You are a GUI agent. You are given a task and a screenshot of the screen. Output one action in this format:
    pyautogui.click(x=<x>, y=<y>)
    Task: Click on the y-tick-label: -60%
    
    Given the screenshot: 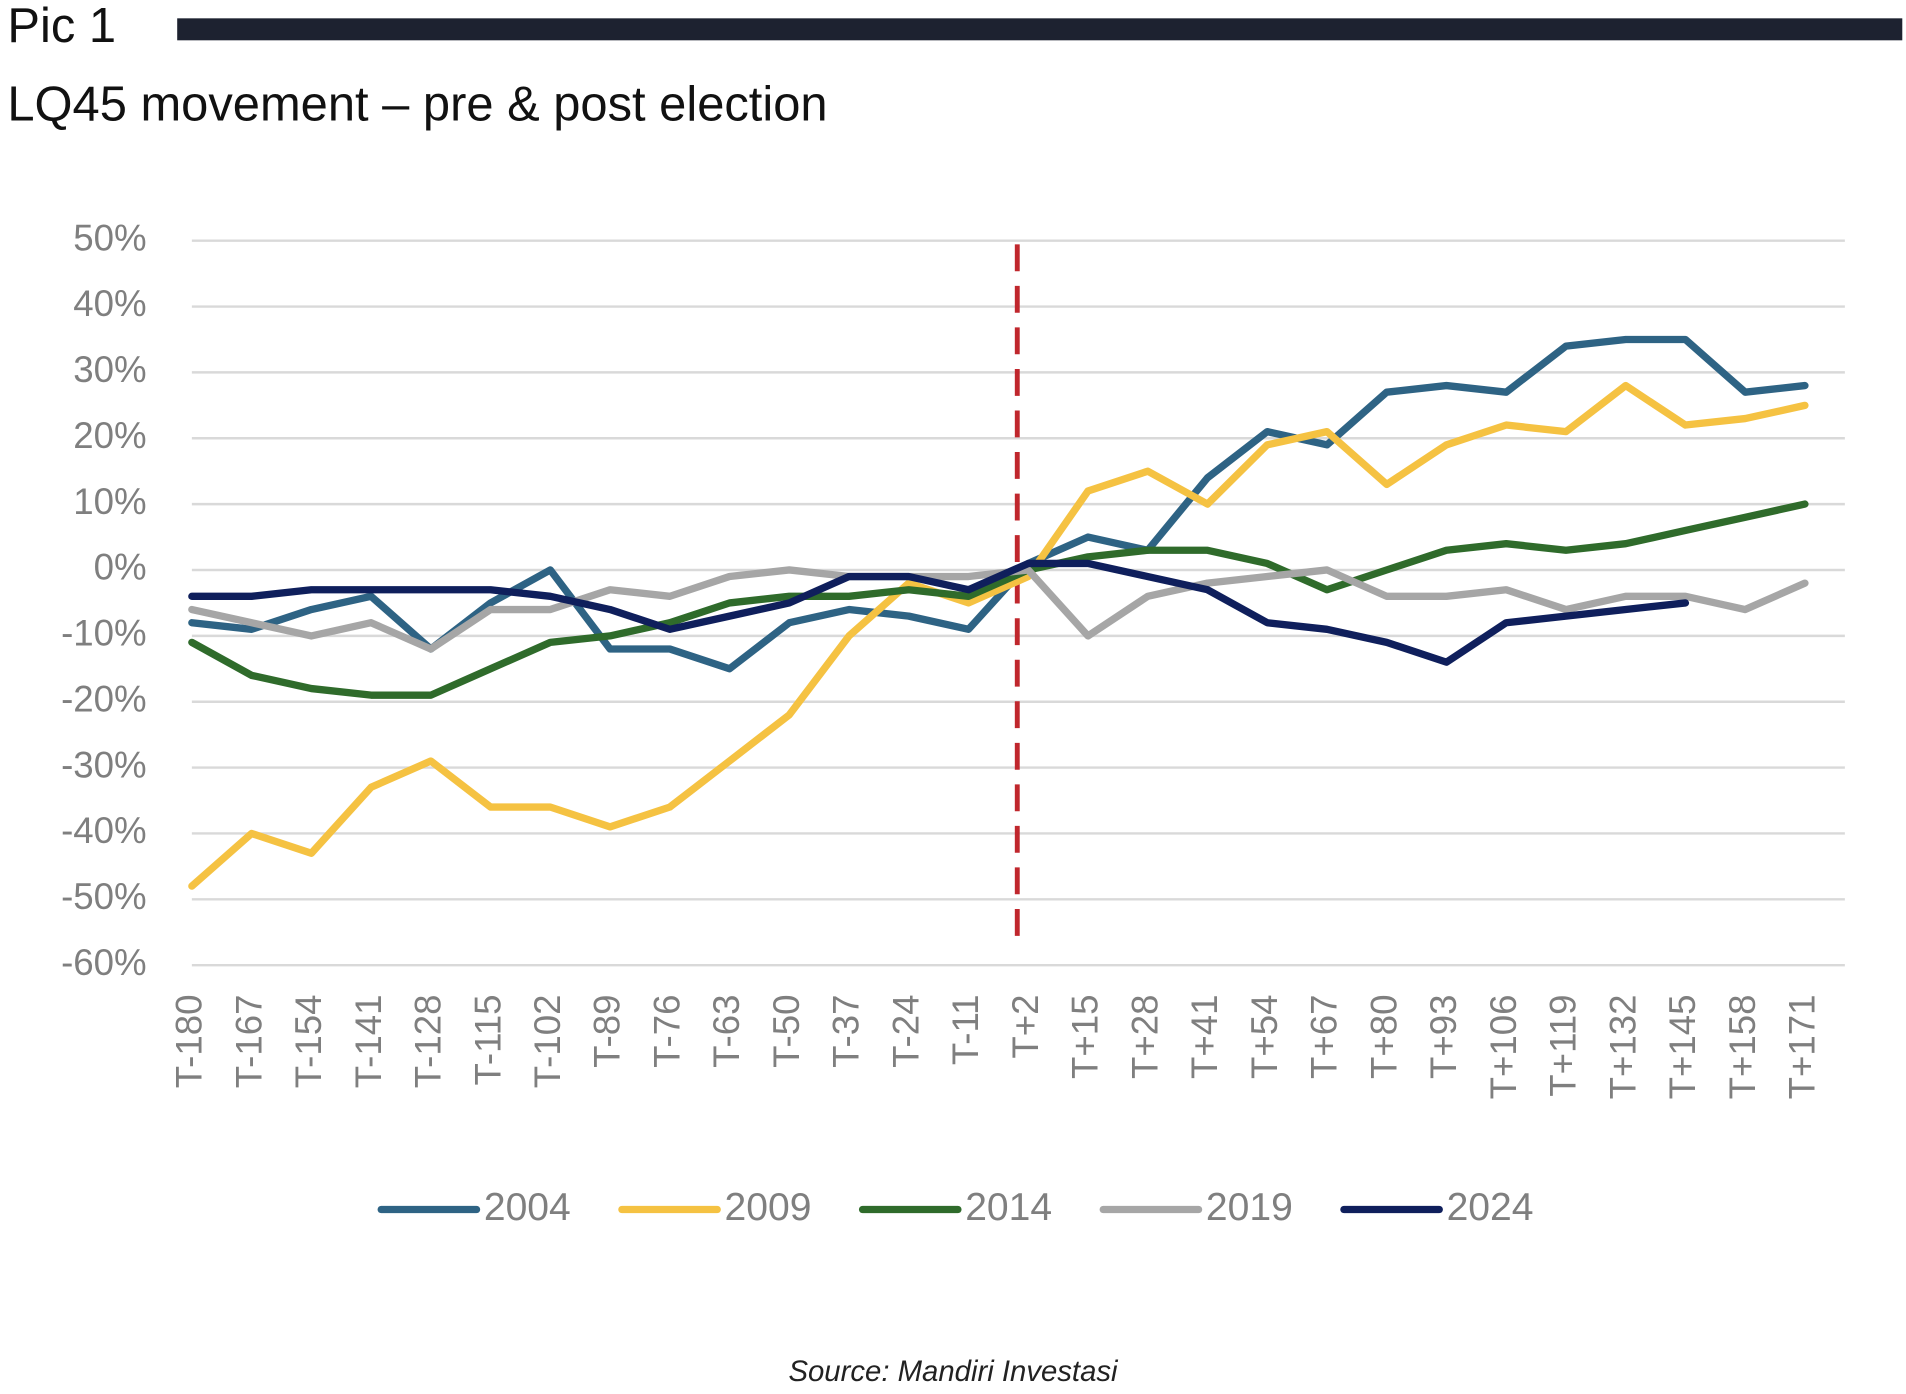 What is the action you would take?
    pyautogui.click(x=104, y=962)
    